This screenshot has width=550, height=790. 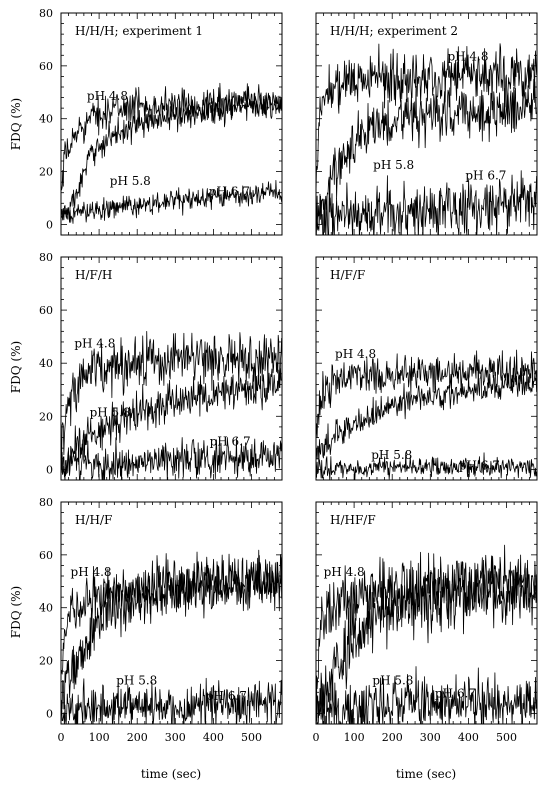 I want to click on panel-title: H/H/H; experiment 2, so click(x=394, y=31).